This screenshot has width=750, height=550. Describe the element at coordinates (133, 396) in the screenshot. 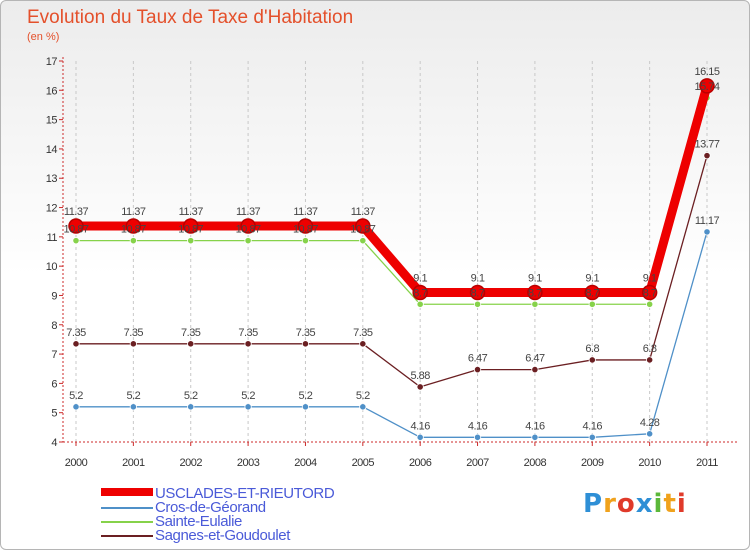

I see `data-label-cros-de-g-orand-2001: 5.2` at that location.